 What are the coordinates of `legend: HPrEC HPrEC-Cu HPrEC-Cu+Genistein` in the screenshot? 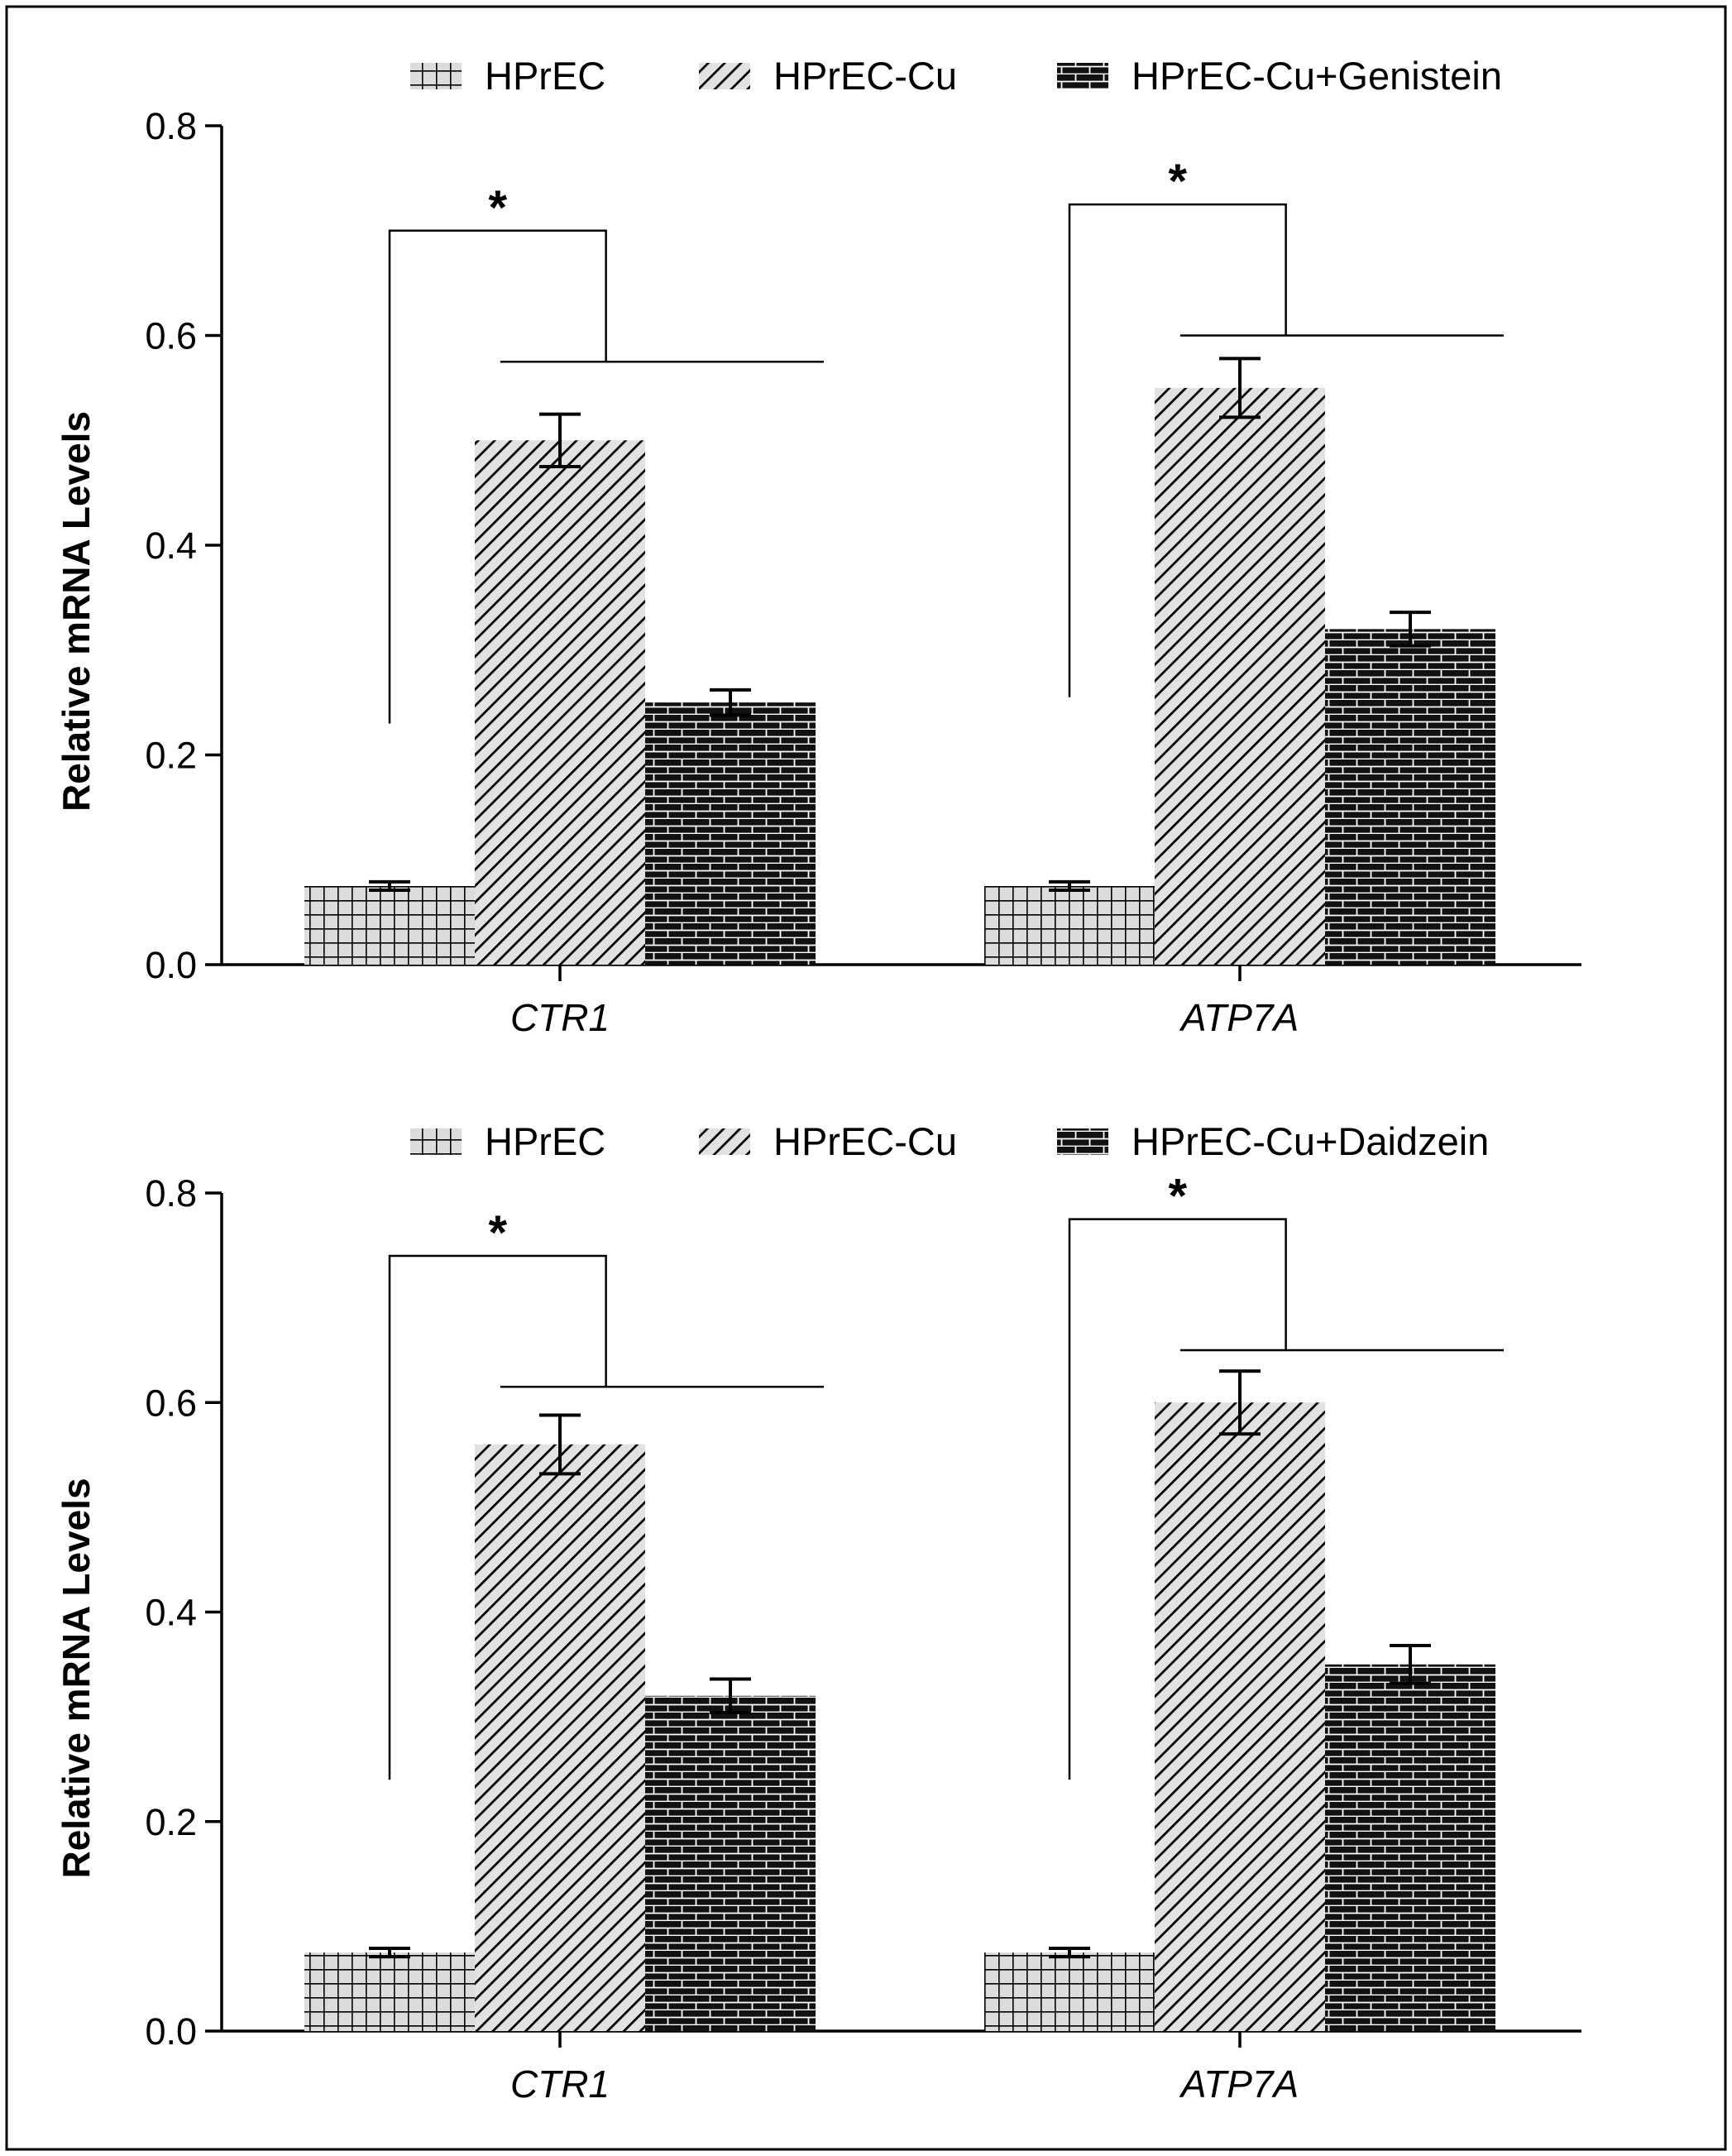 It's located at (956, 76).